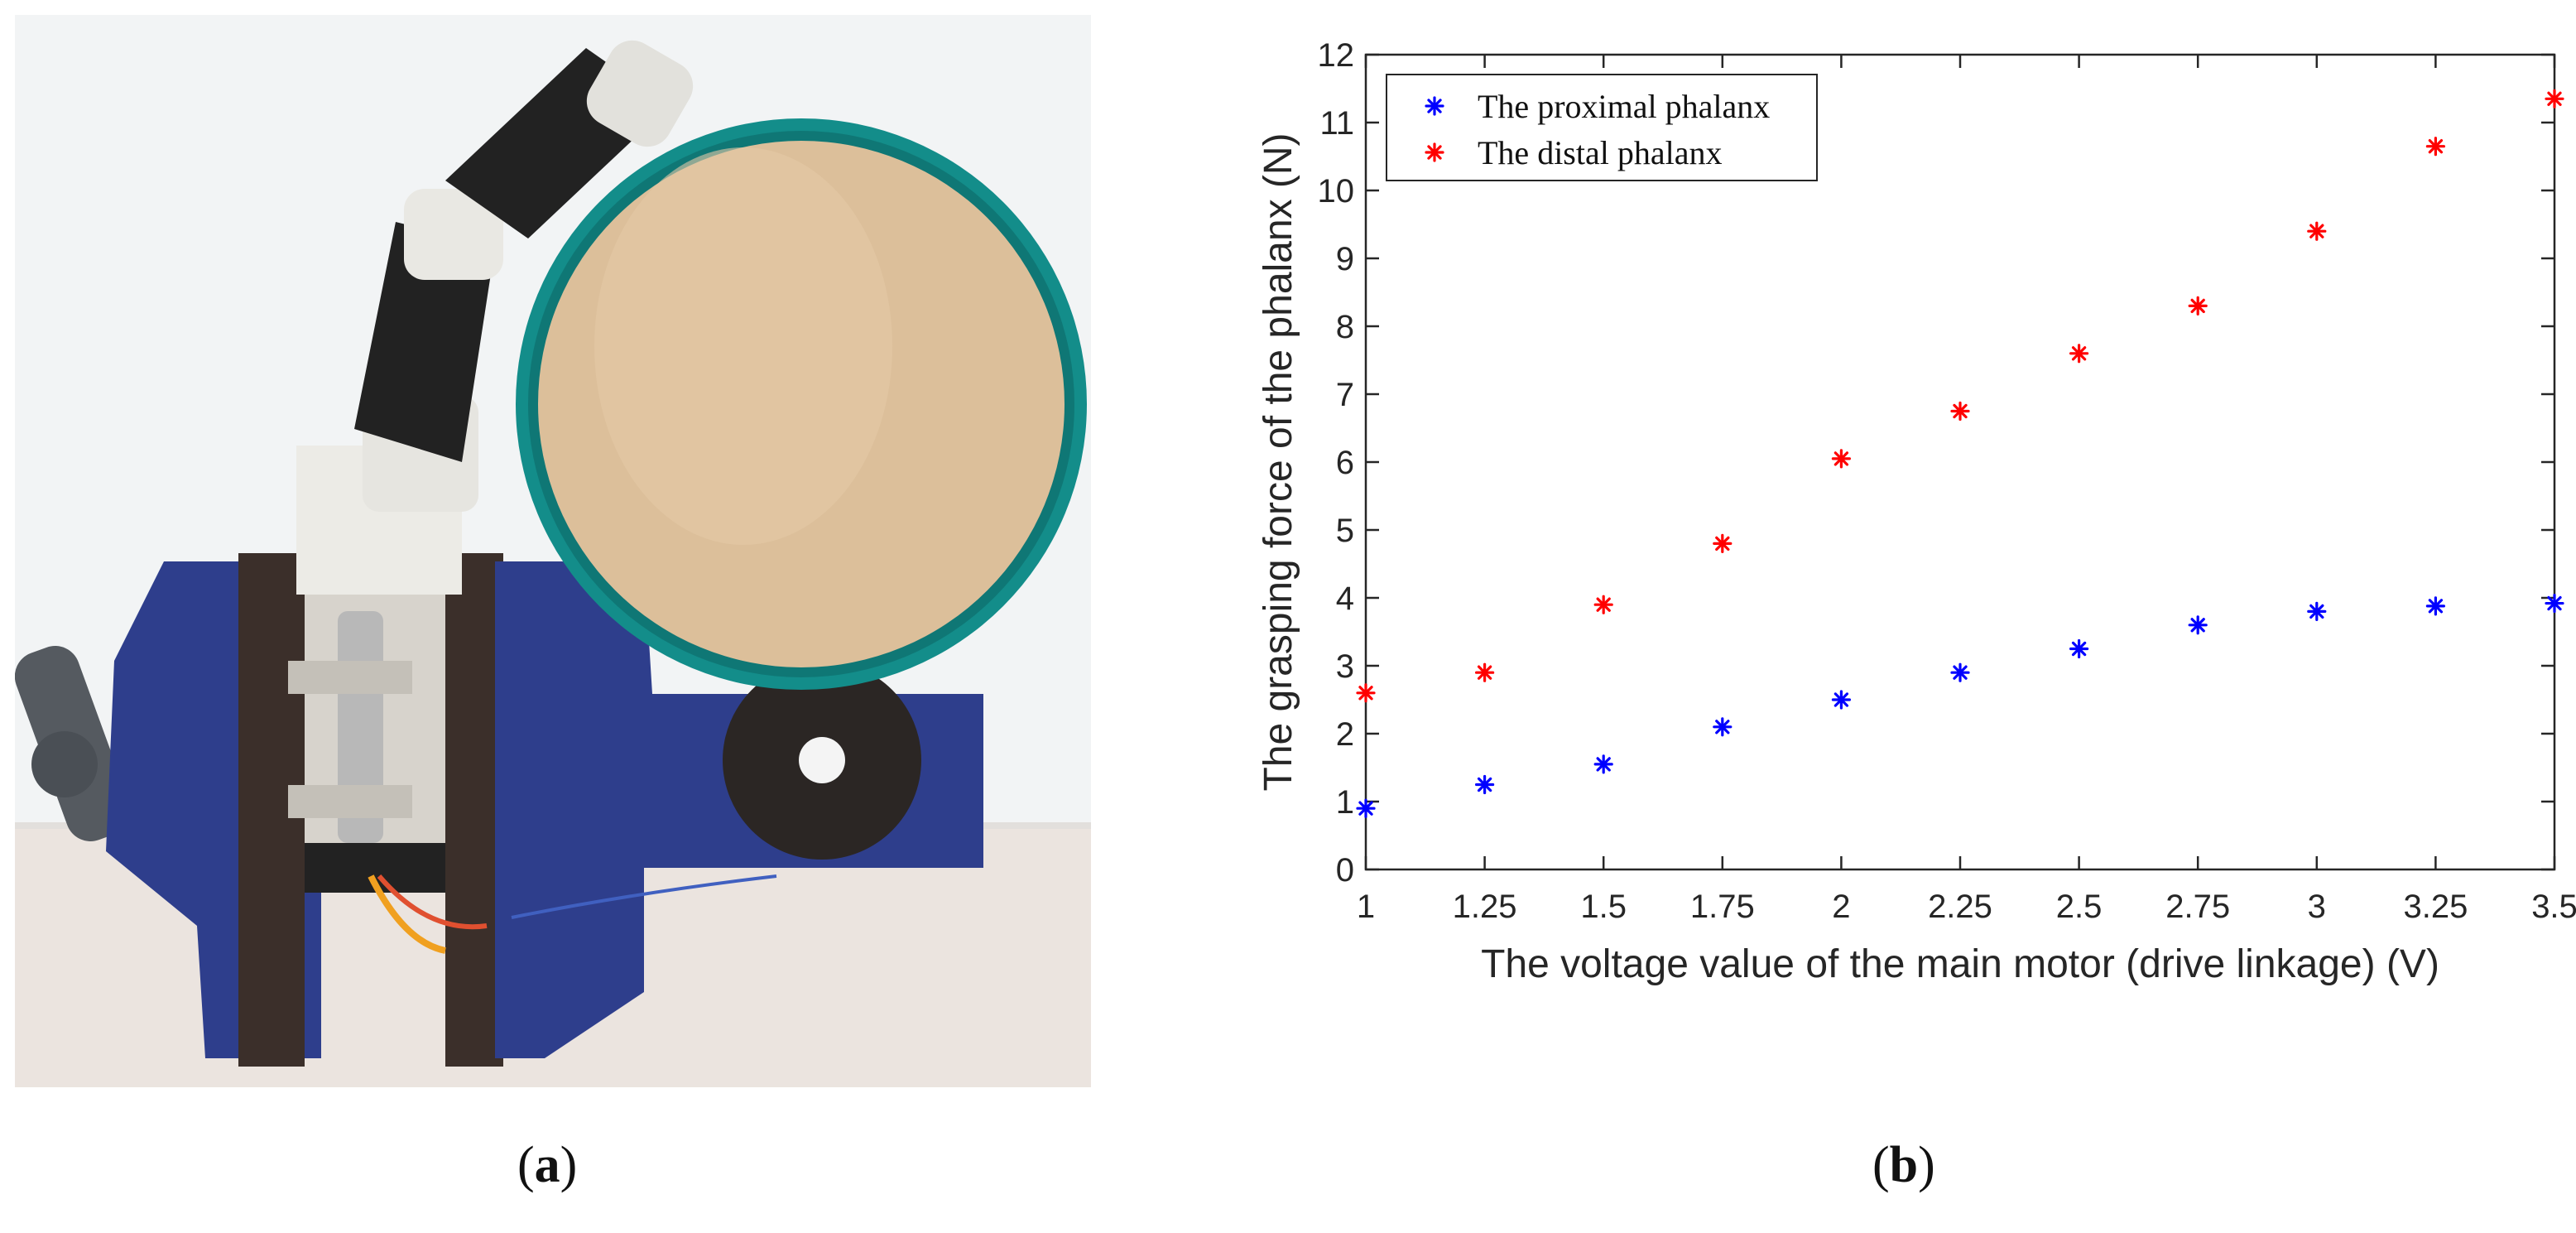 This screenshot has height=1233, width=2576. I want to click on y-tick-label: 5, so click(1345, 531).